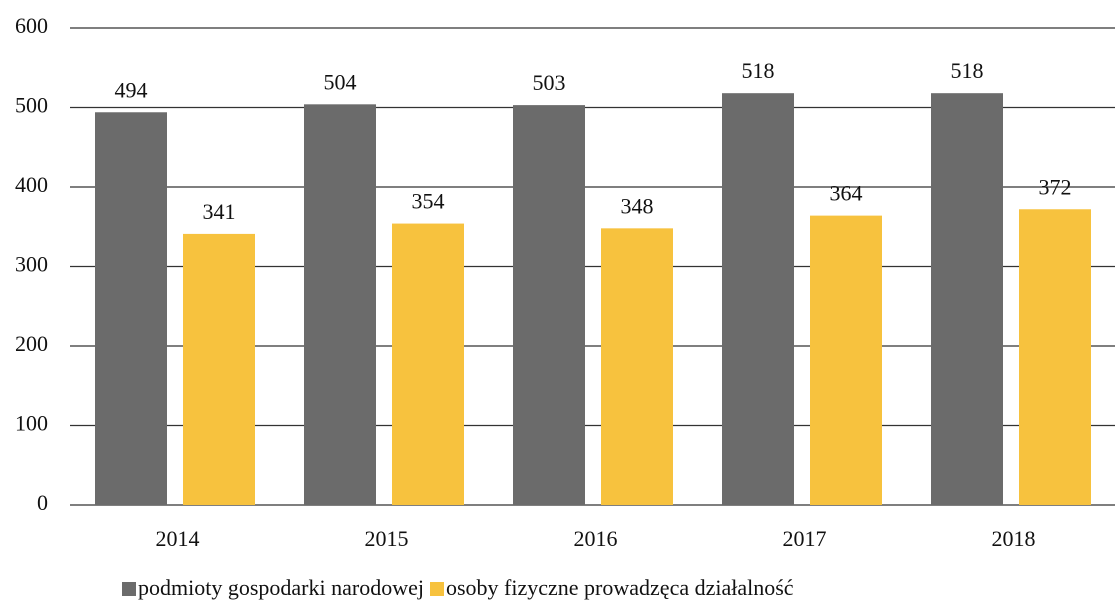 Image resolution: width=1115 pixels, height=614 pixels. Describe the element at coordinates (31, 25) in the screenshot. I see `y-tick-label: 600` at that location.